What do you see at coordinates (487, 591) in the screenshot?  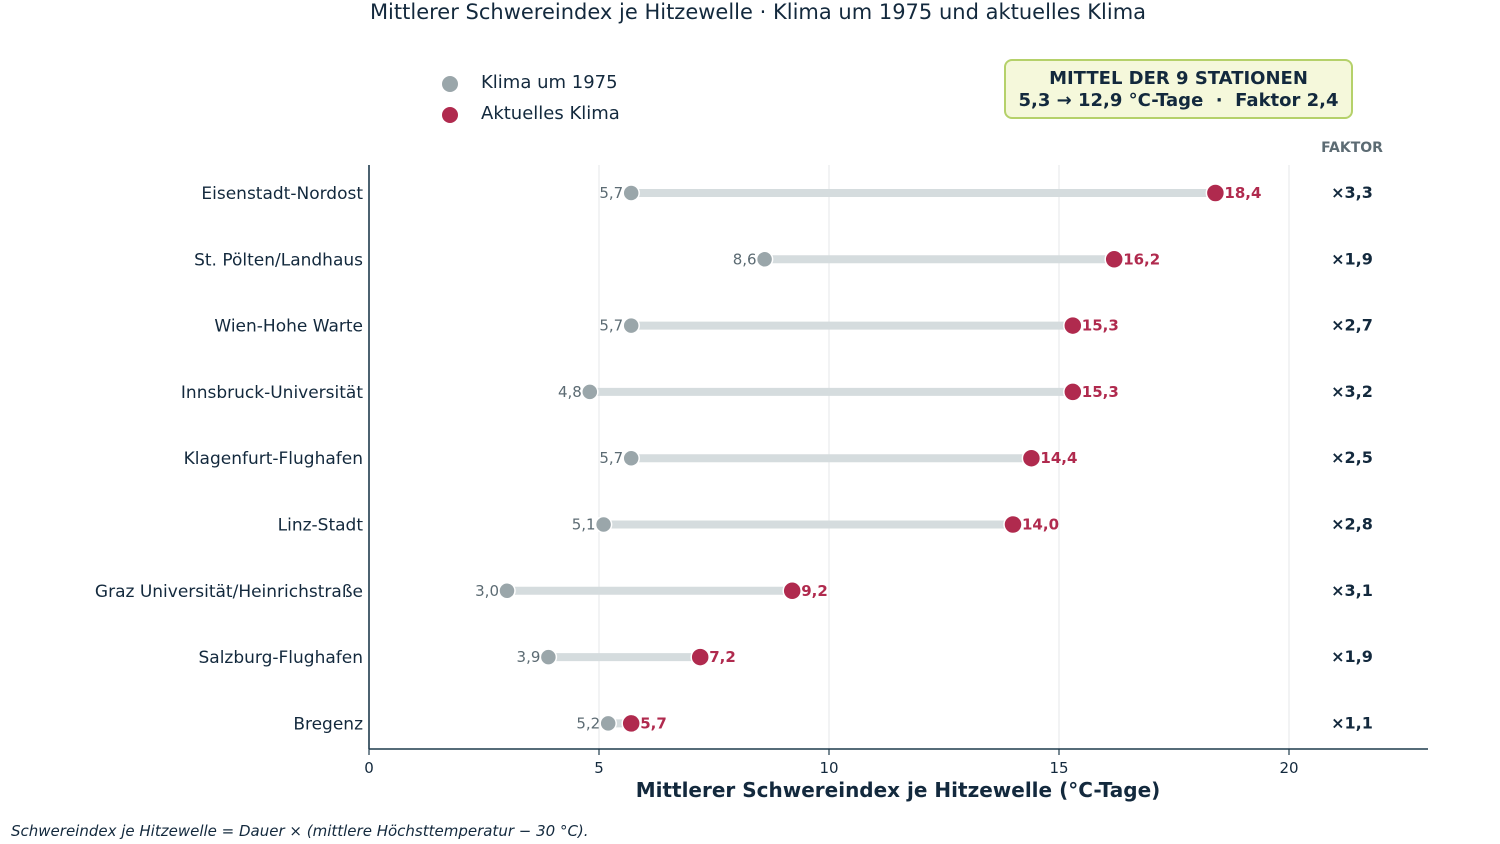 I see `value-label-1975: 3,0` at bounding box center [487, 591].